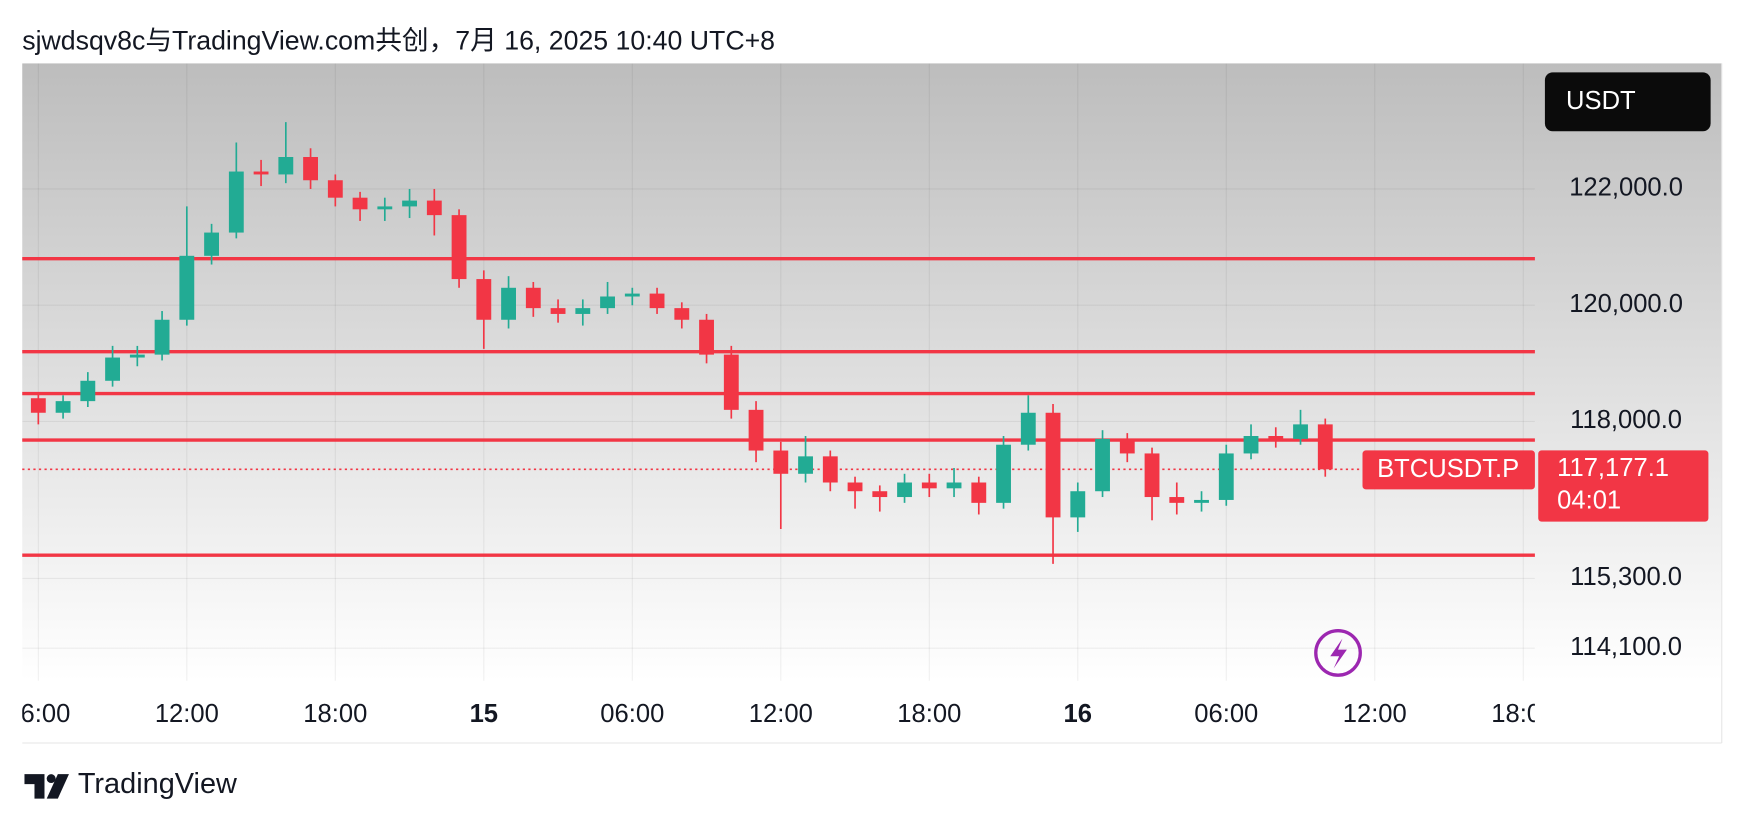 This screenshot has width=1744, height=828. I want to click on brand-logo, so click(46, 786).